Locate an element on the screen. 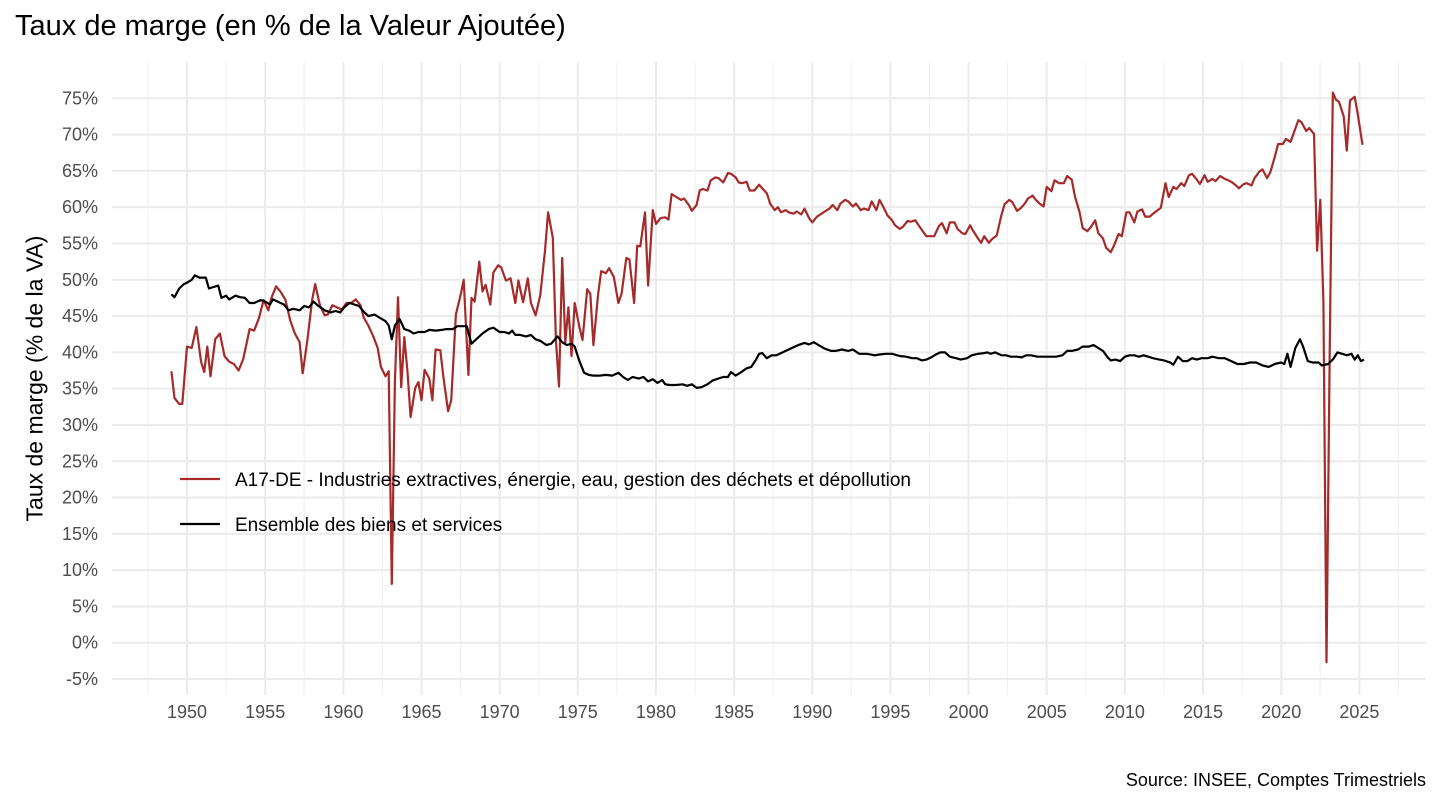 The height and width of the screenshot is (810, 1440). x-tick-label: 1995 is located at coordinates (890, 712).